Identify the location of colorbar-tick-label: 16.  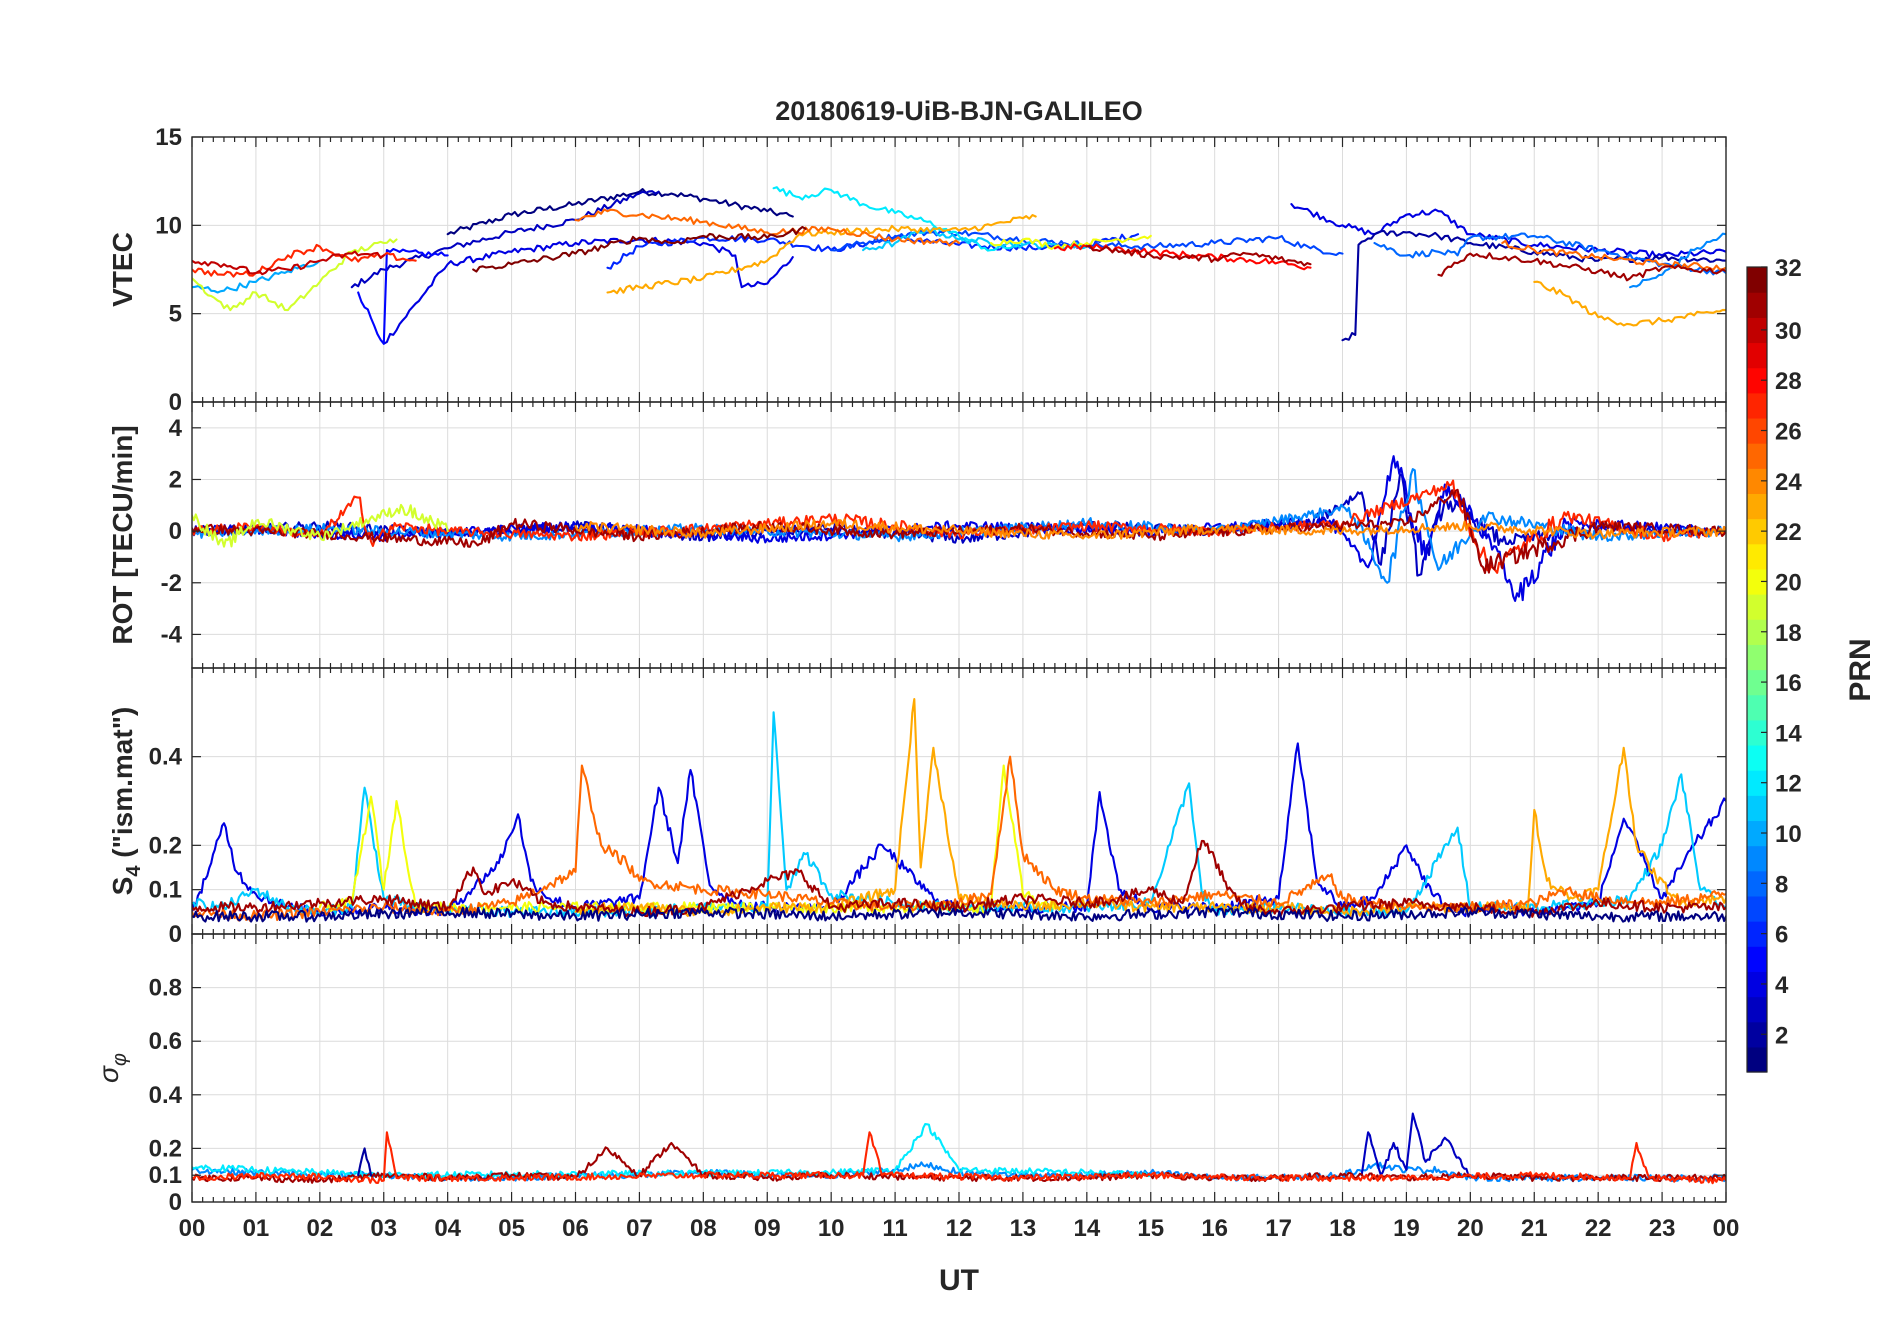
(1788, 683).